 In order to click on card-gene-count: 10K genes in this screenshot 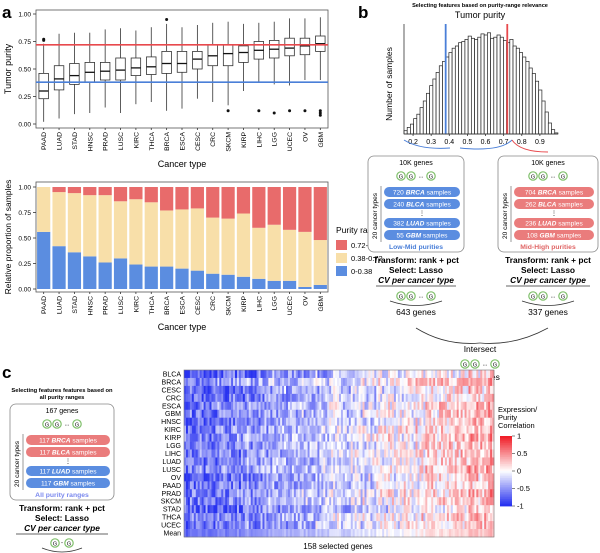, I will do `click(416, 163)`.